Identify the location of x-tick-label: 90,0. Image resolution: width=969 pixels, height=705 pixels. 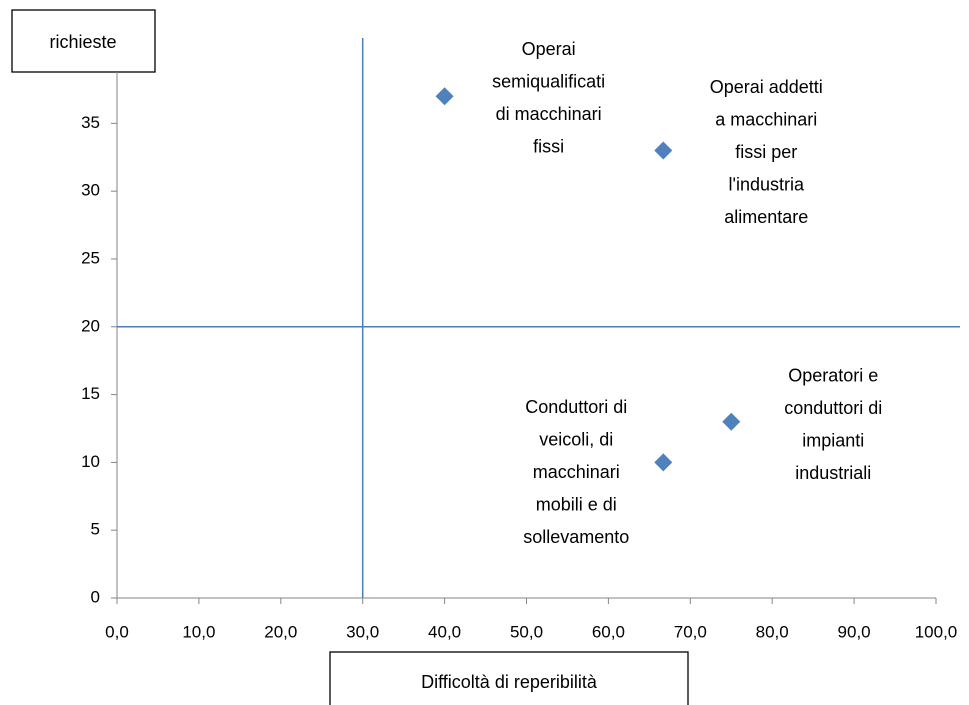
(854, 631).